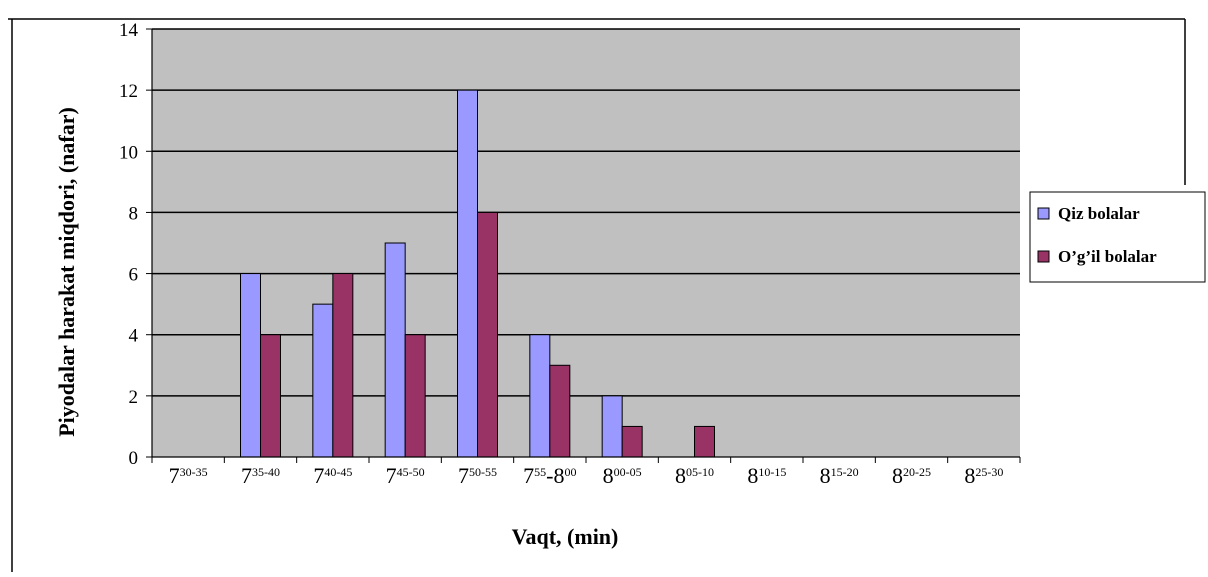  What do you see at coordinates (477, 475) in the screenshot?
I see `x-tick-label: 750-55` at bounding box center [477, 475].